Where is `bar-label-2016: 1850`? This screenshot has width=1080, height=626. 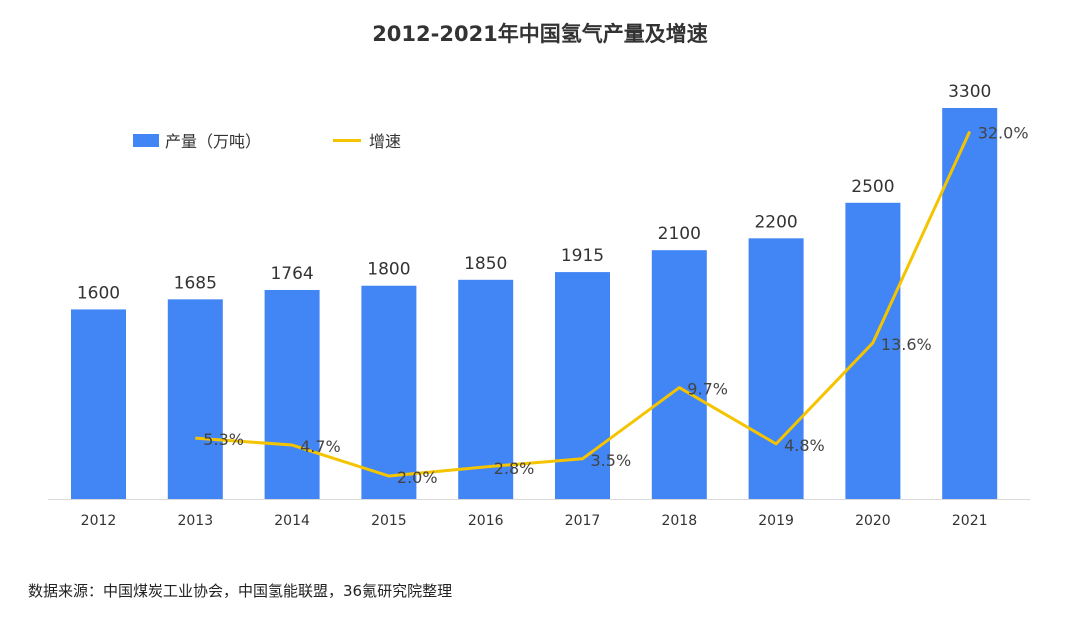
bar-label-2016: 1850 is located at coordinates (485, 264).